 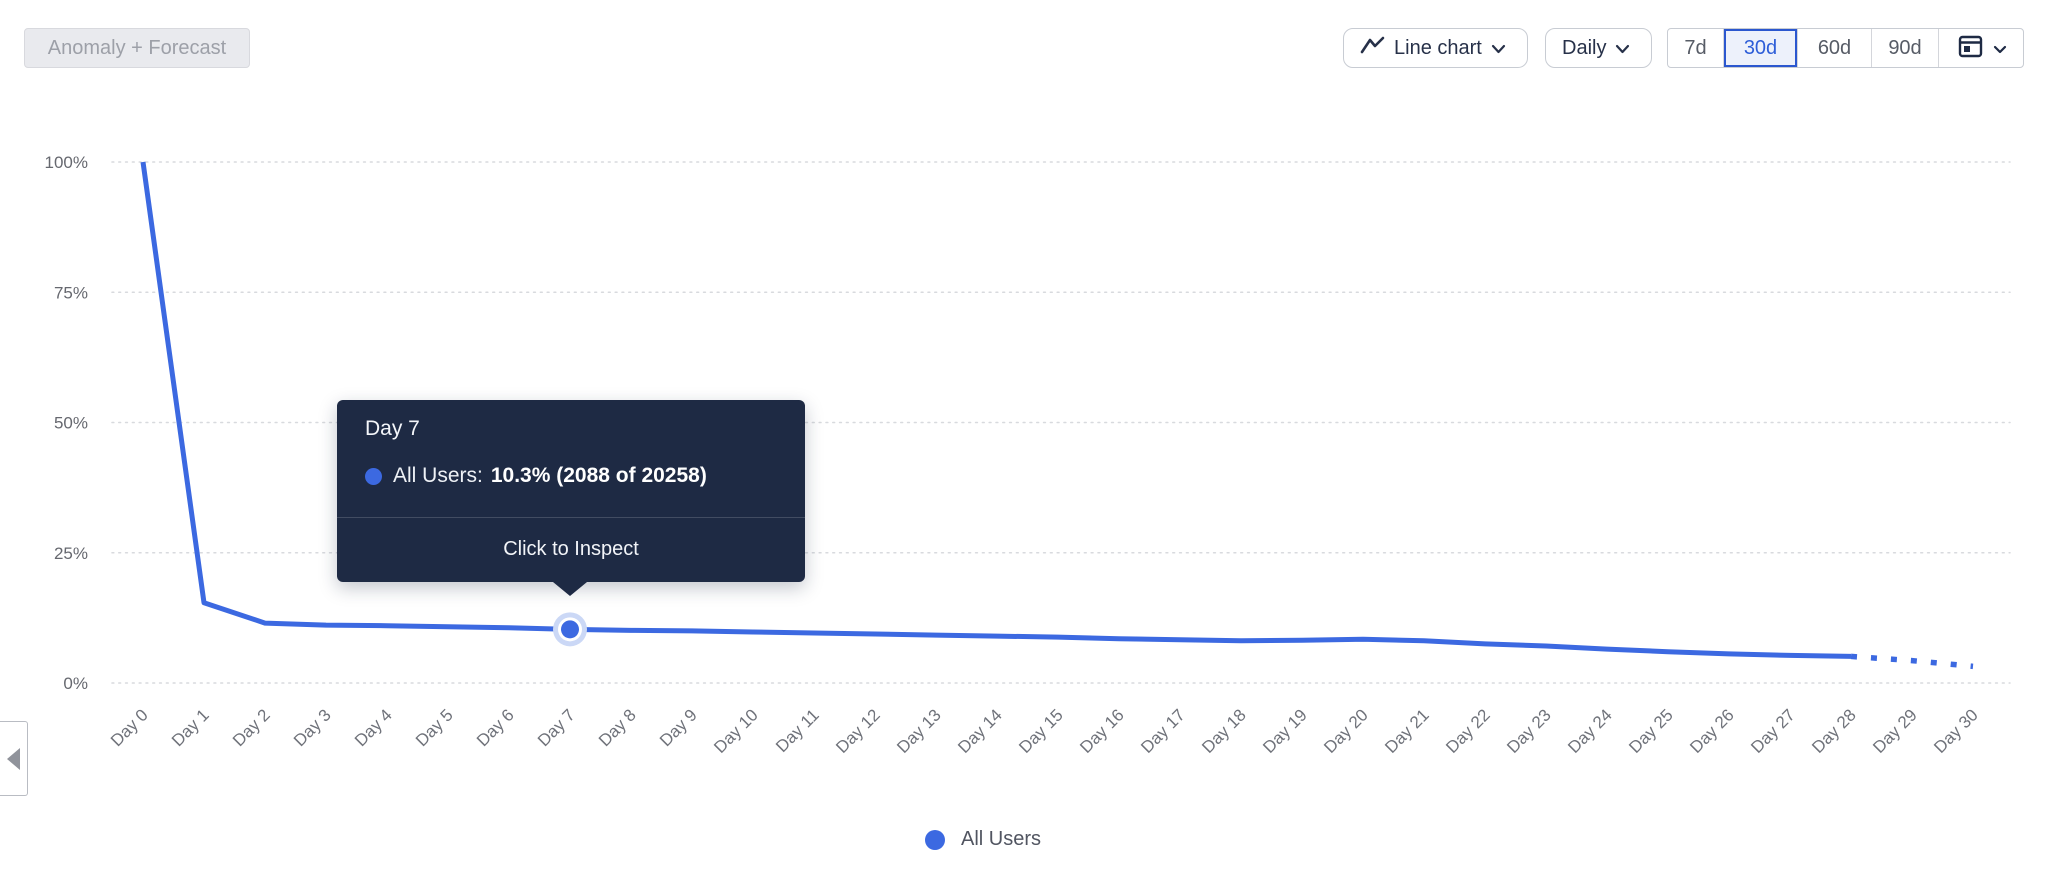 What do you see at coordinates (1912, 661) in the screenshot?
I see `forecast-line` at bounding box center [1912, 661].